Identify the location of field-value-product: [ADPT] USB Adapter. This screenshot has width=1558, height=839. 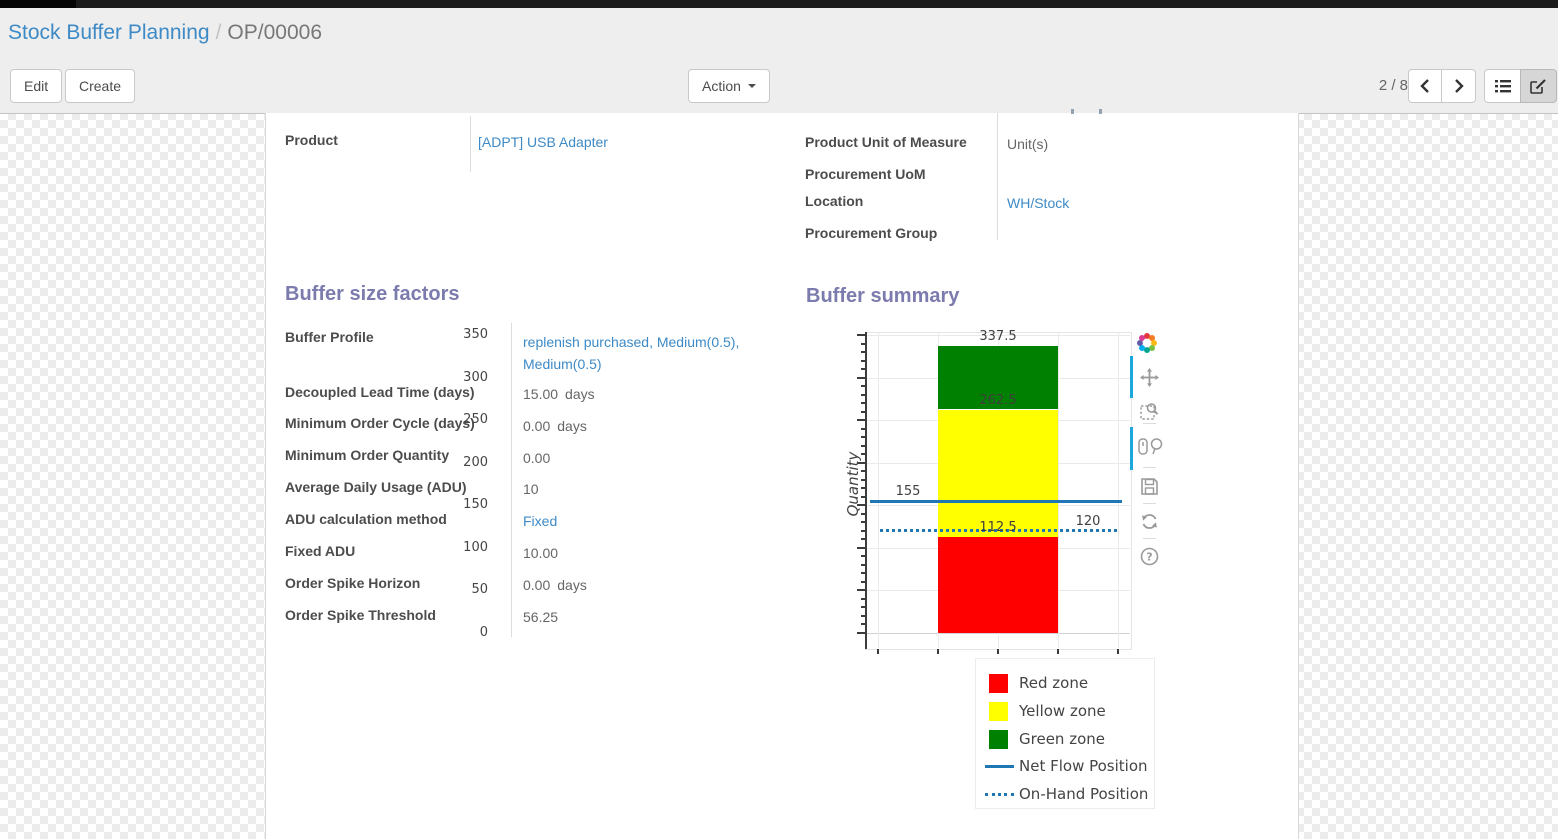
(543, 142).